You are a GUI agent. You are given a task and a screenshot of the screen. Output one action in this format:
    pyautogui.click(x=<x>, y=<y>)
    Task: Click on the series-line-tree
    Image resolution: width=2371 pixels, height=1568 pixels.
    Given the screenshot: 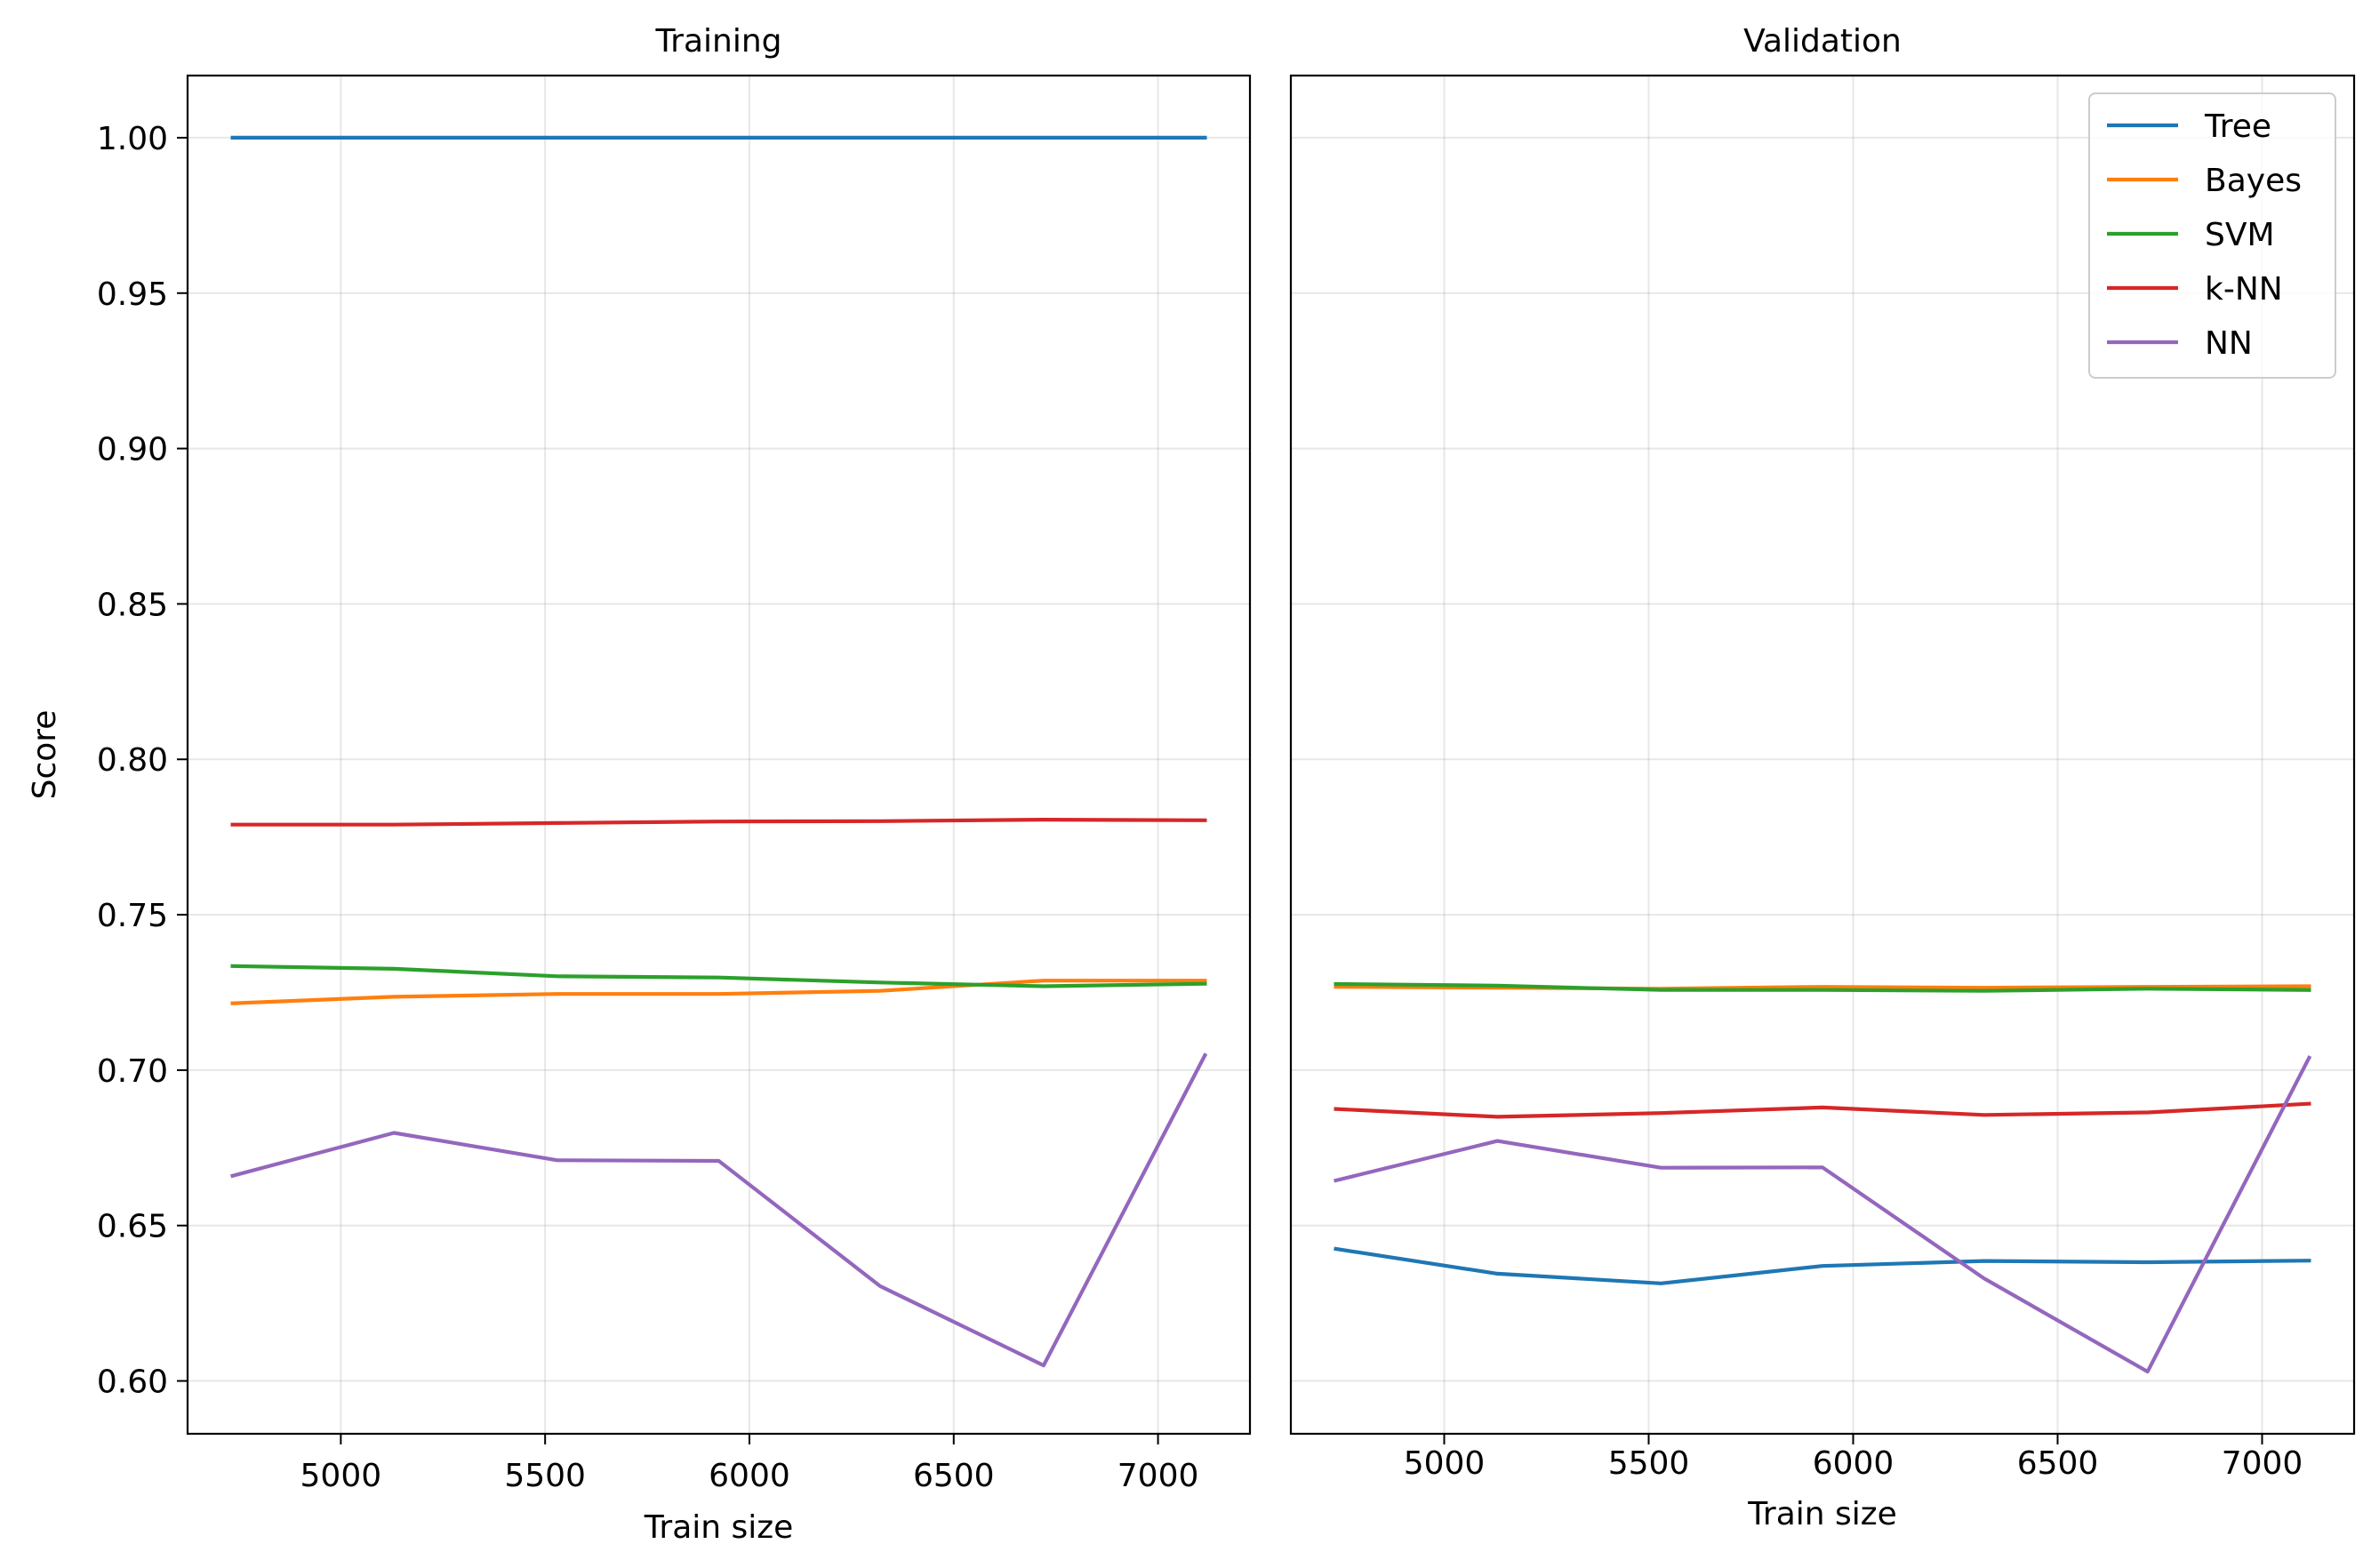 What is the action you would take?
    pyautogui.click(x=1823, y=1265)
    